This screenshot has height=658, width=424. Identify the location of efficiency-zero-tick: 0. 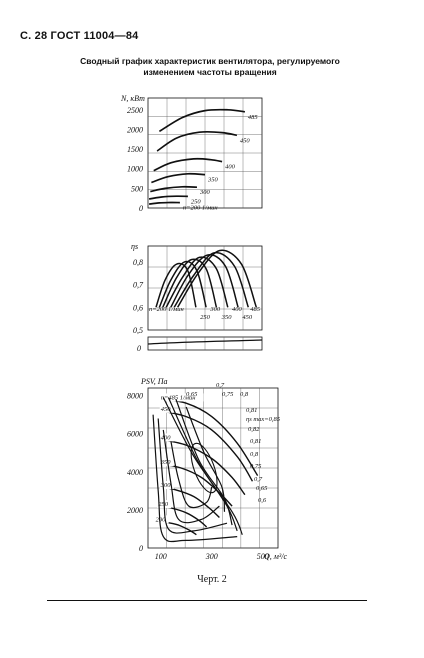
(139, 348).